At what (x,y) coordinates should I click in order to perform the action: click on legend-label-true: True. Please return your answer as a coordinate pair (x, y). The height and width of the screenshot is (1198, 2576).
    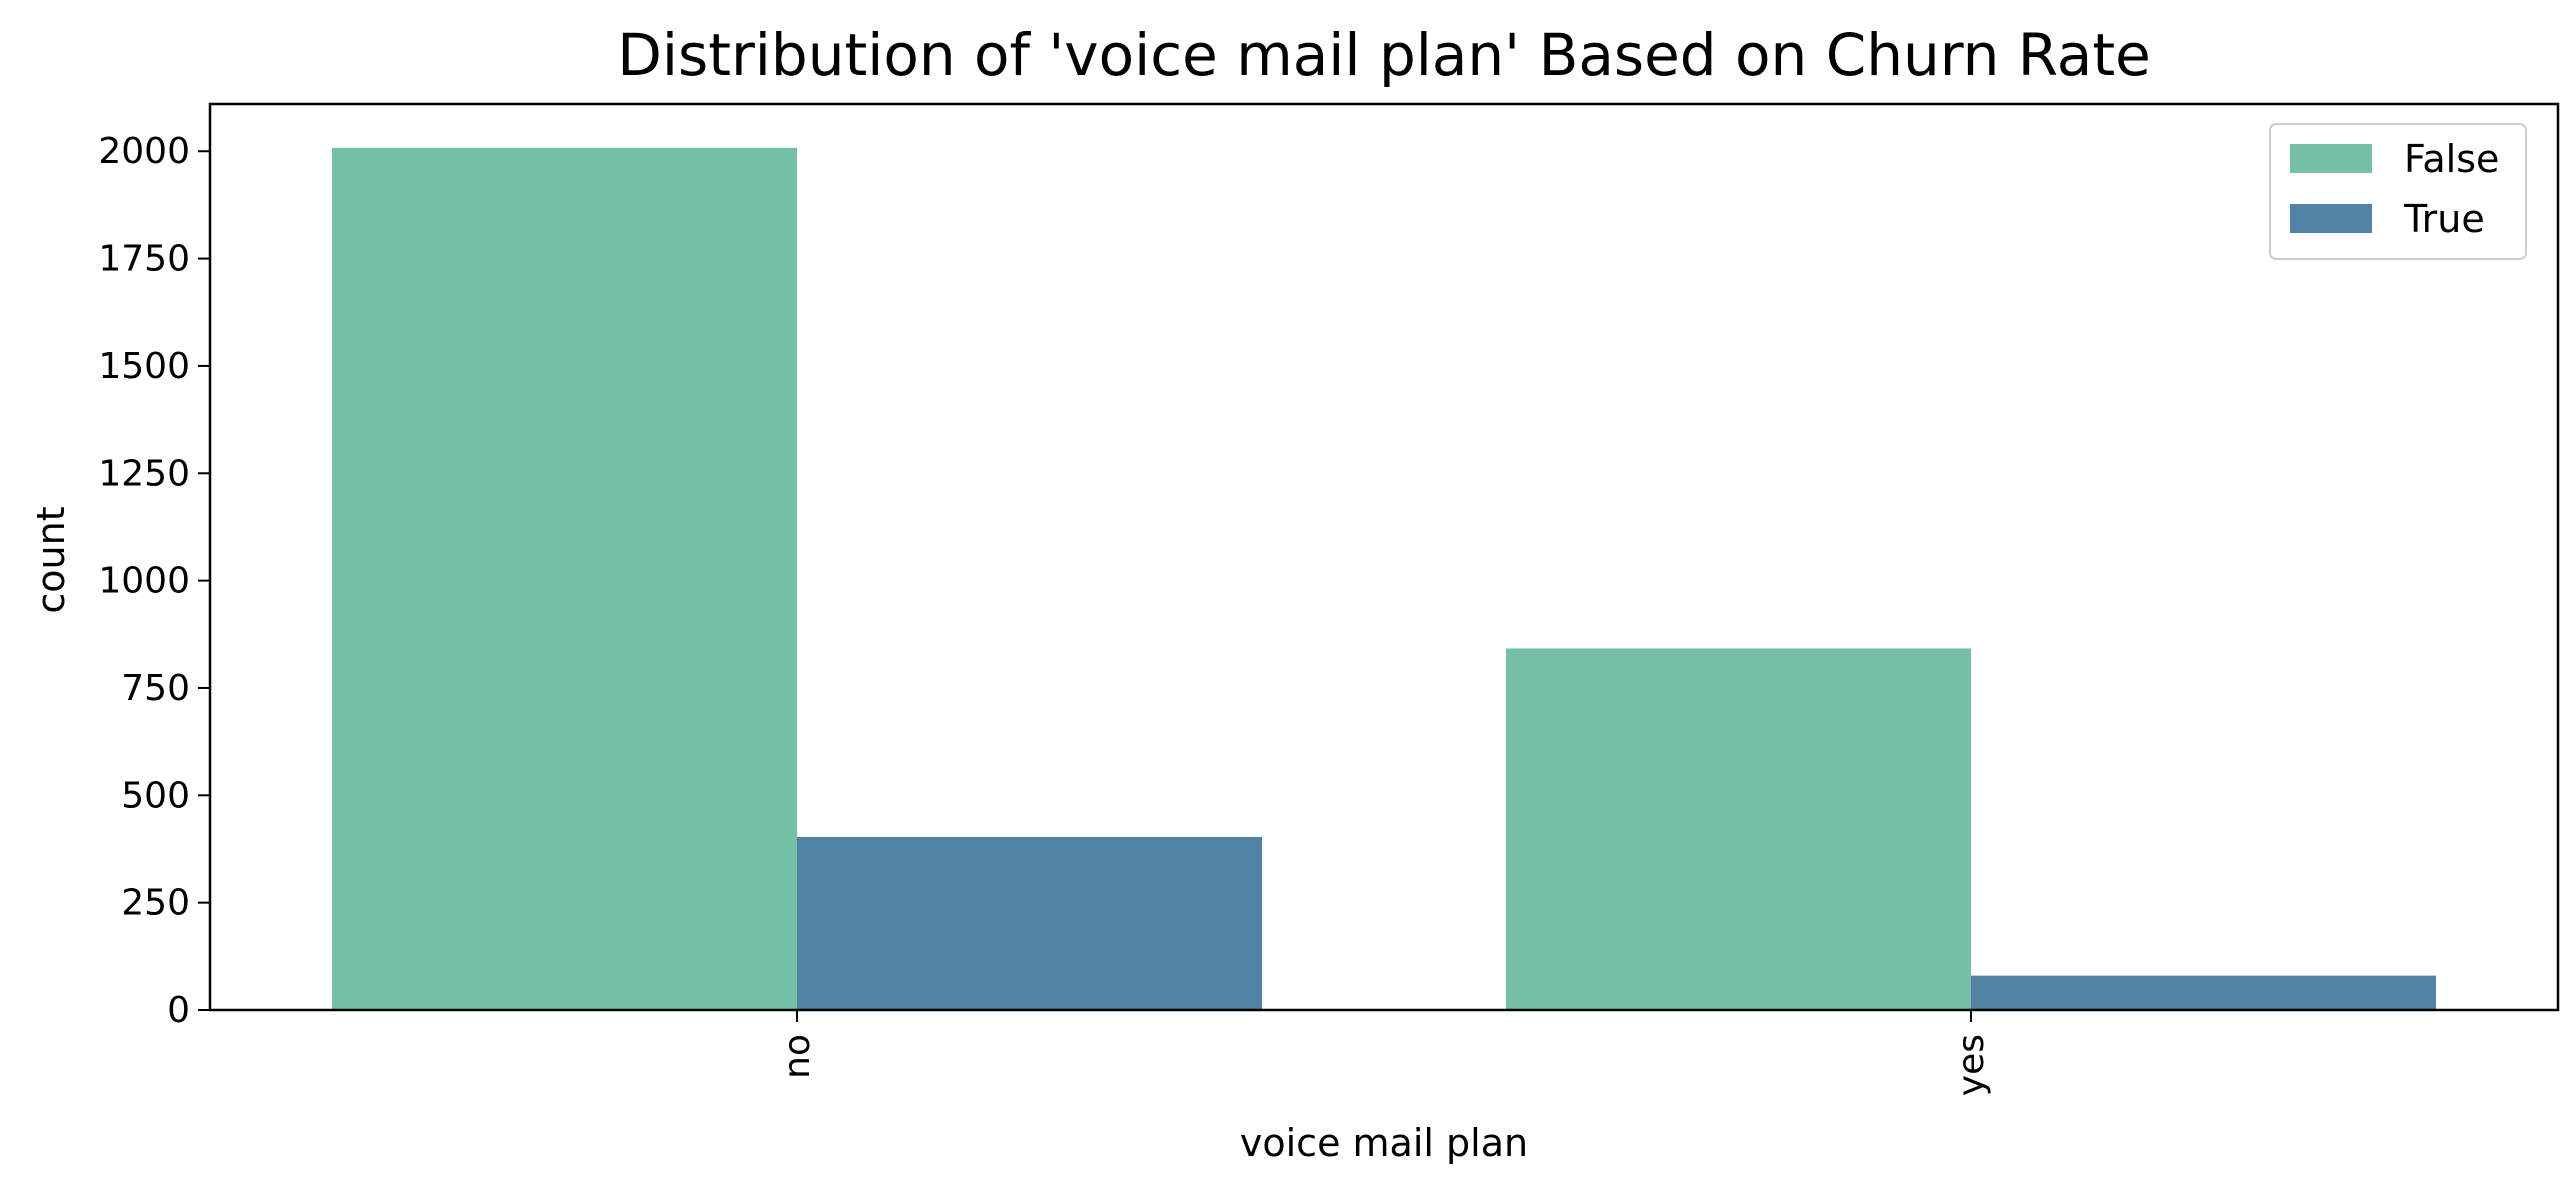
    Looking at the image, I should click on (2444, 219).